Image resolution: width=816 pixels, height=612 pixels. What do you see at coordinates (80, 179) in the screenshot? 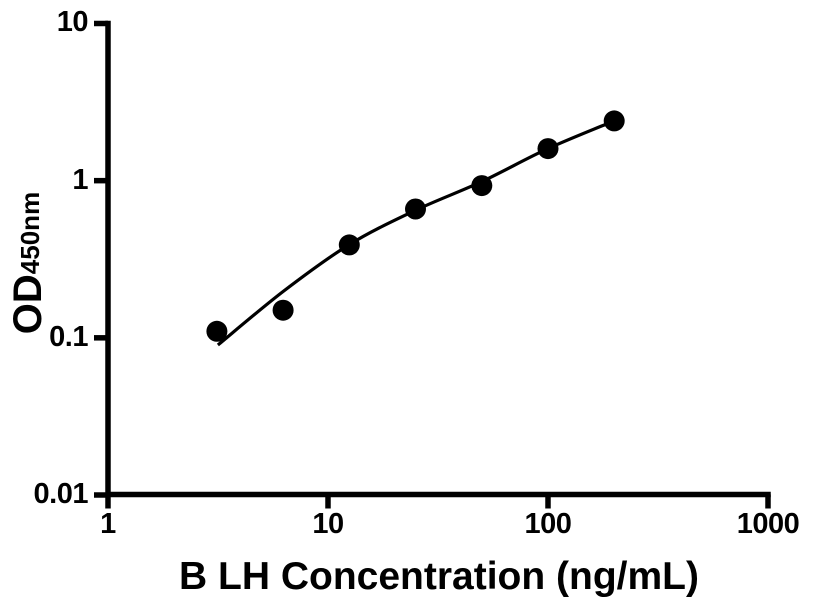
I see `y-tick-label: 1` at bounding box center [80, 179].